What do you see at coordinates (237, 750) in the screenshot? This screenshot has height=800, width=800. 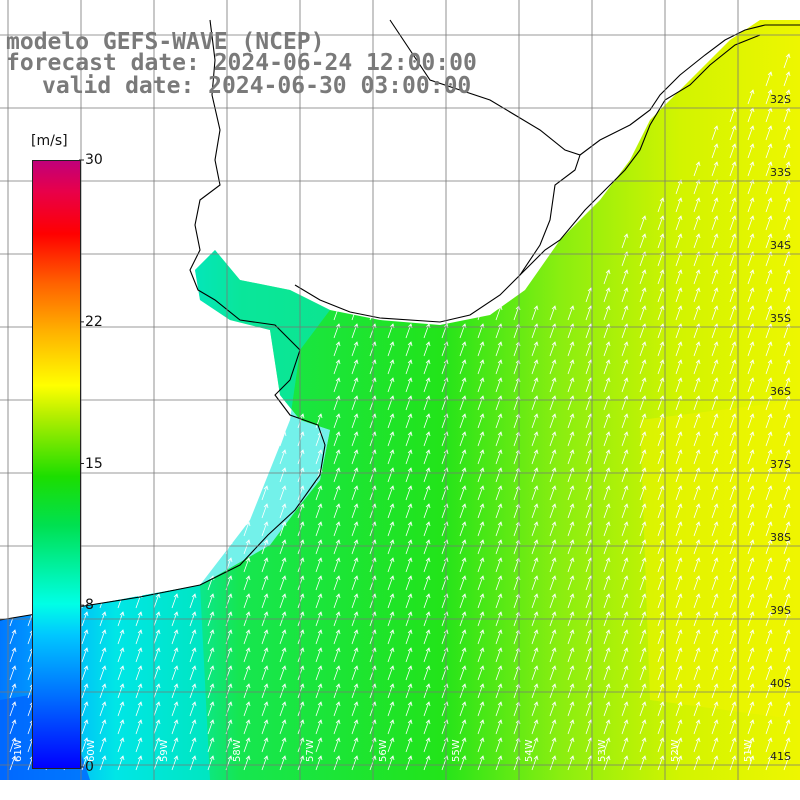 I see `longitude-label: 58W` at bounding box center [237, 750].